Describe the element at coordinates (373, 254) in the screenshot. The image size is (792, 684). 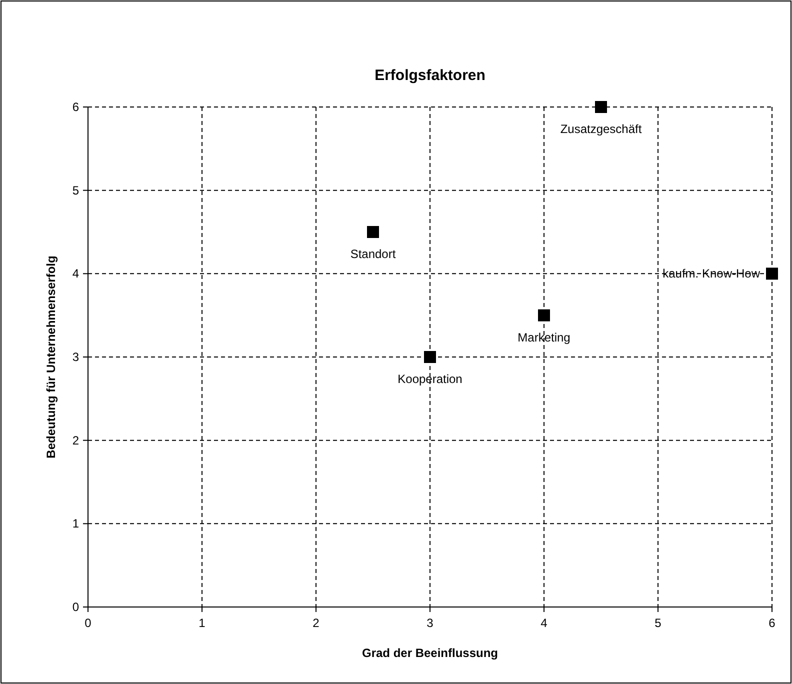
I see `annotation: Standort` at that location.